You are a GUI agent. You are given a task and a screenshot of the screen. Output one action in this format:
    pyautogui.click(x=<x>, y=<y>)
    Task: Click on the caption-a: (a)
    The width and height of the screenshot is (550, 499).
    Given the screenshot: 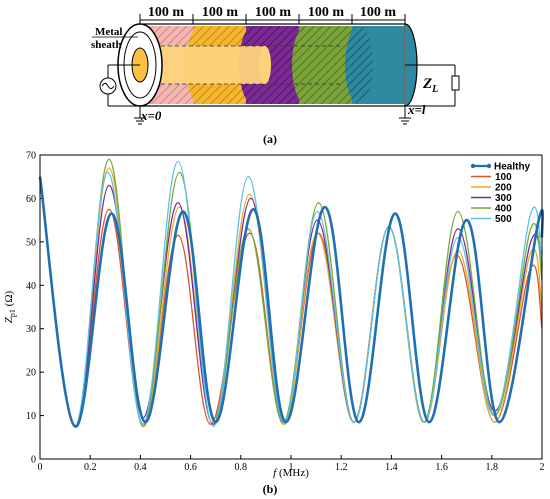 What is the action you would take?
    pyautogui.click(x=270, y=139)
    